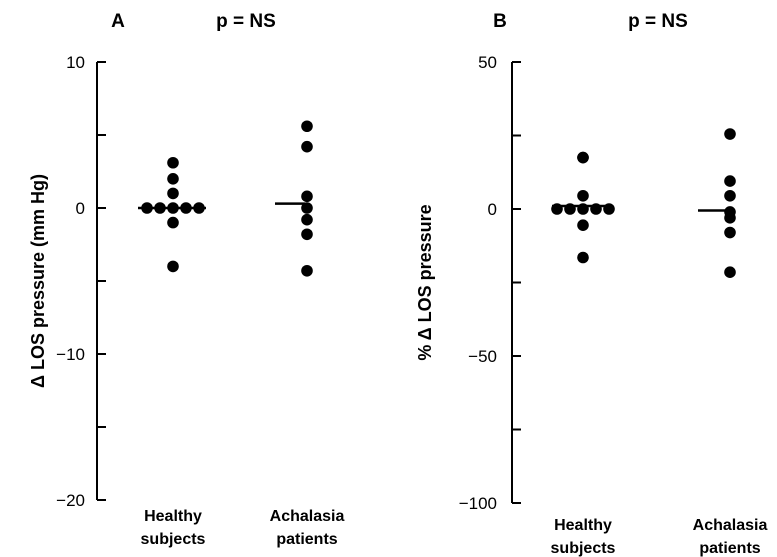 The width and height of the screenshot is (777, 557). Describe the element at coordinates (425, 282) in the screenshot. I see `y-axis-label: % Δ LOS pressure` at that location.